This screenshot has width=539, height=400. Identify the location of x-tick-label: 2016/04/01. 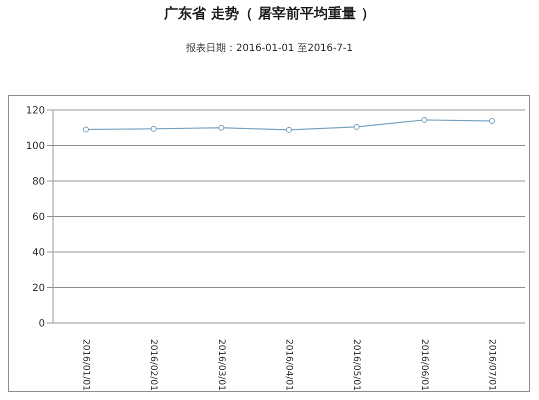
(289, 365).